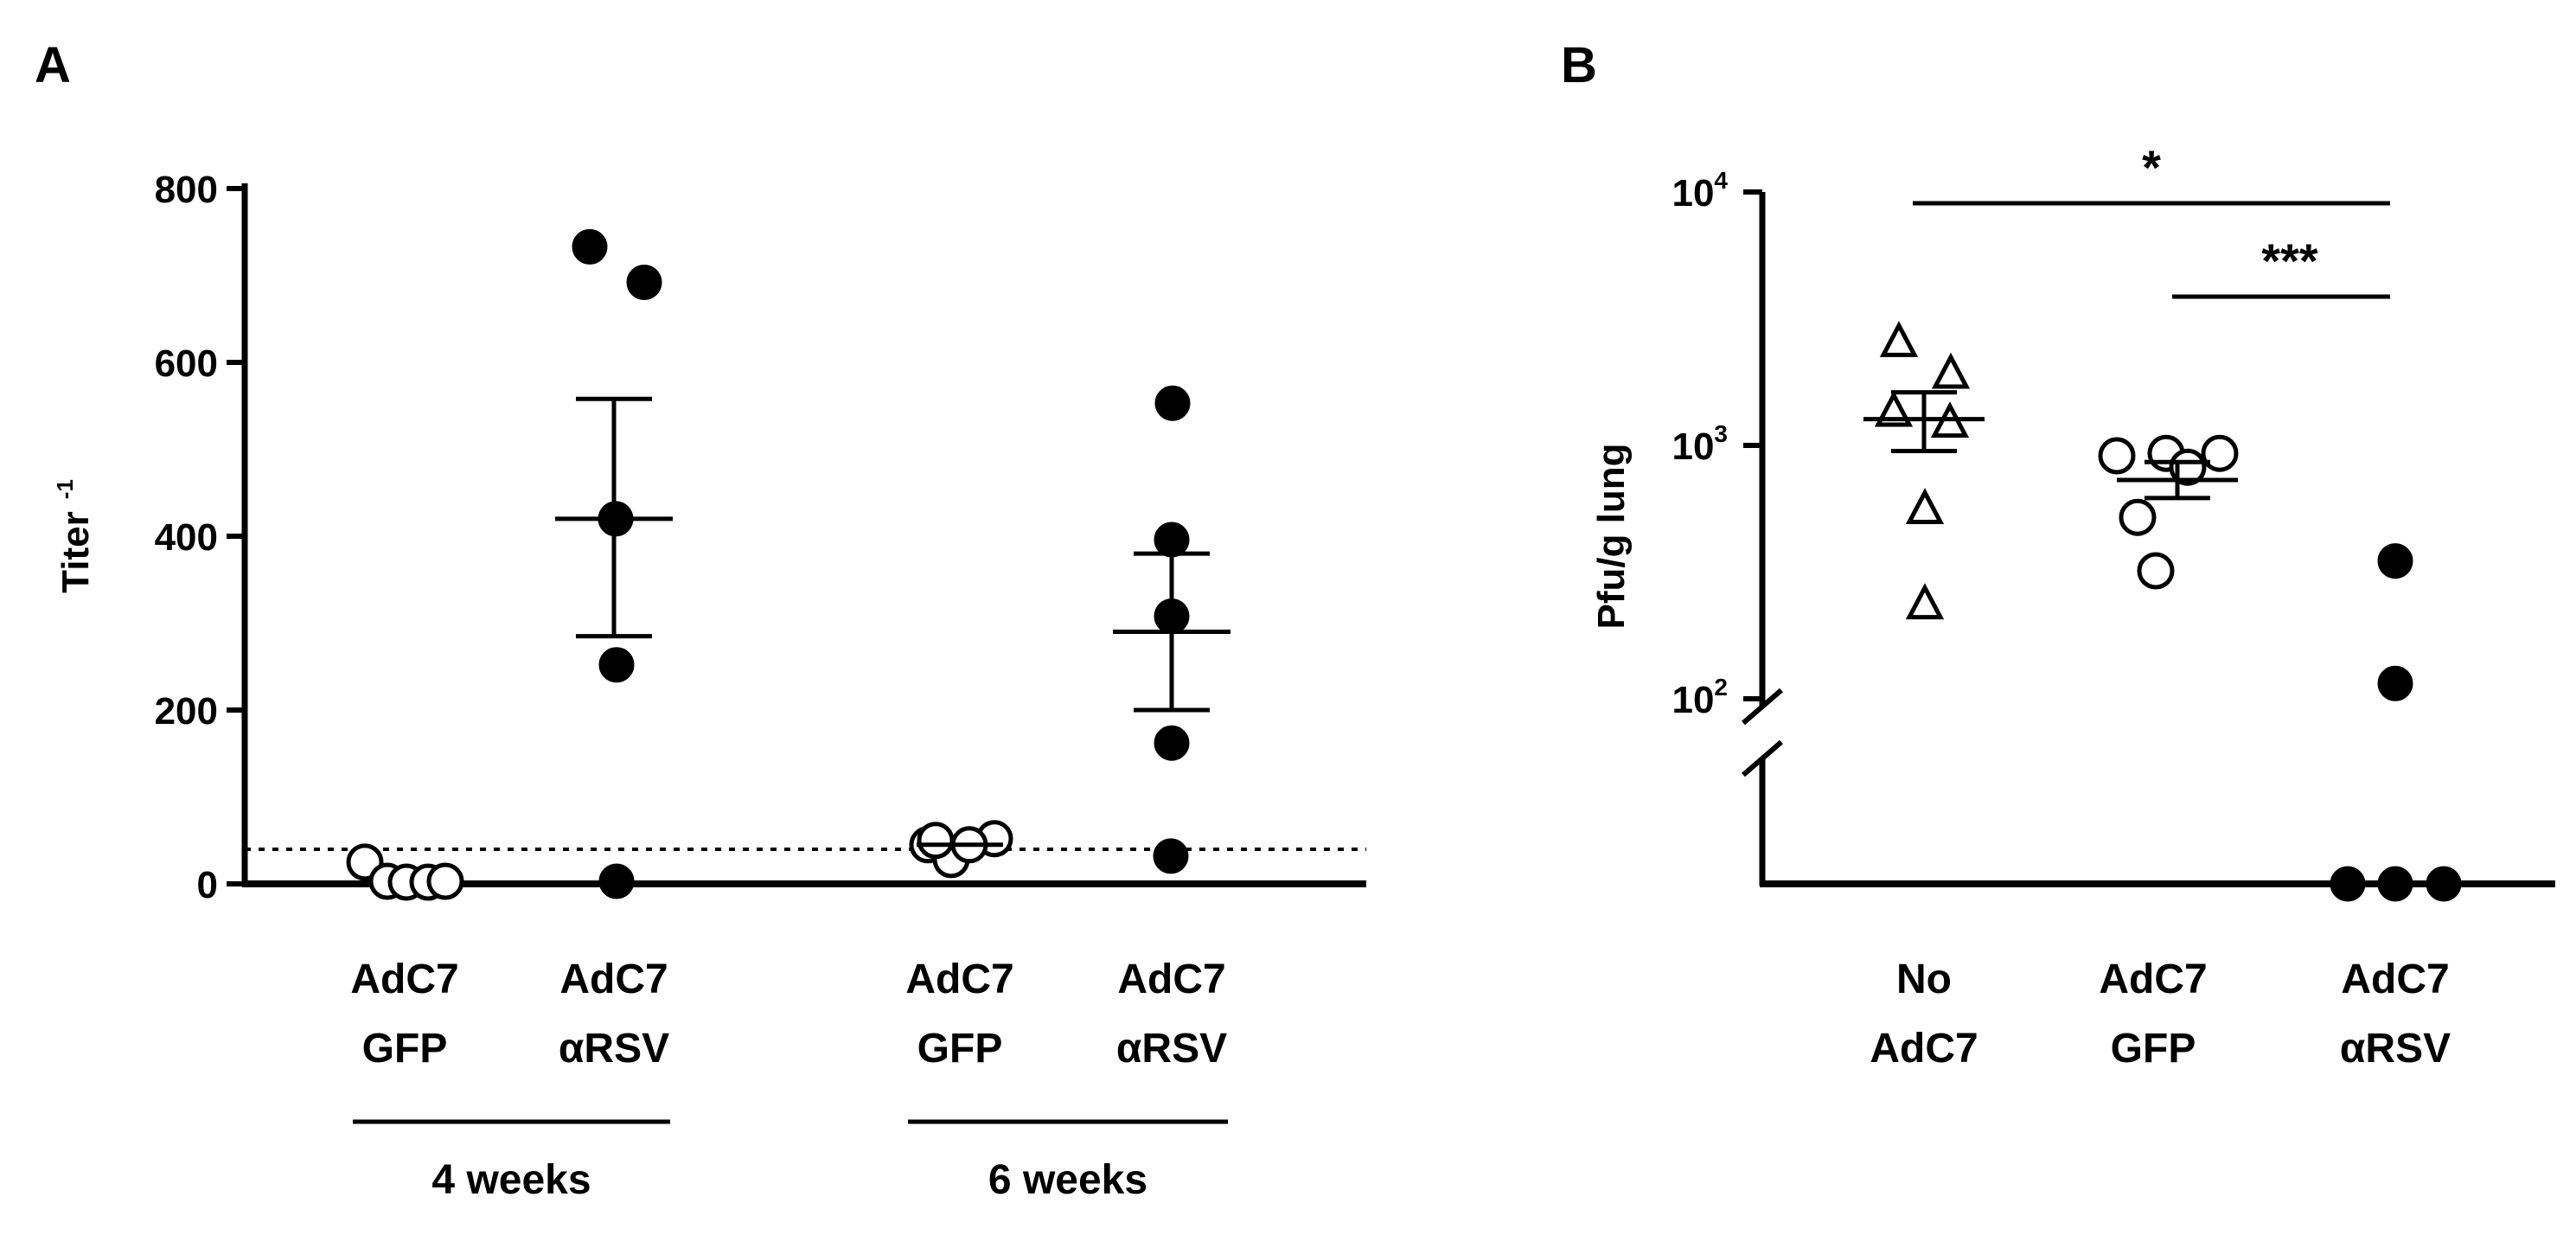 The width and height of the screenshot is (2576, 1235). What do you see at coordinates (187, 364) in the screenshot?
I see `panel-a-y-tick-label-3: 600` at bounding box center [187, 364].